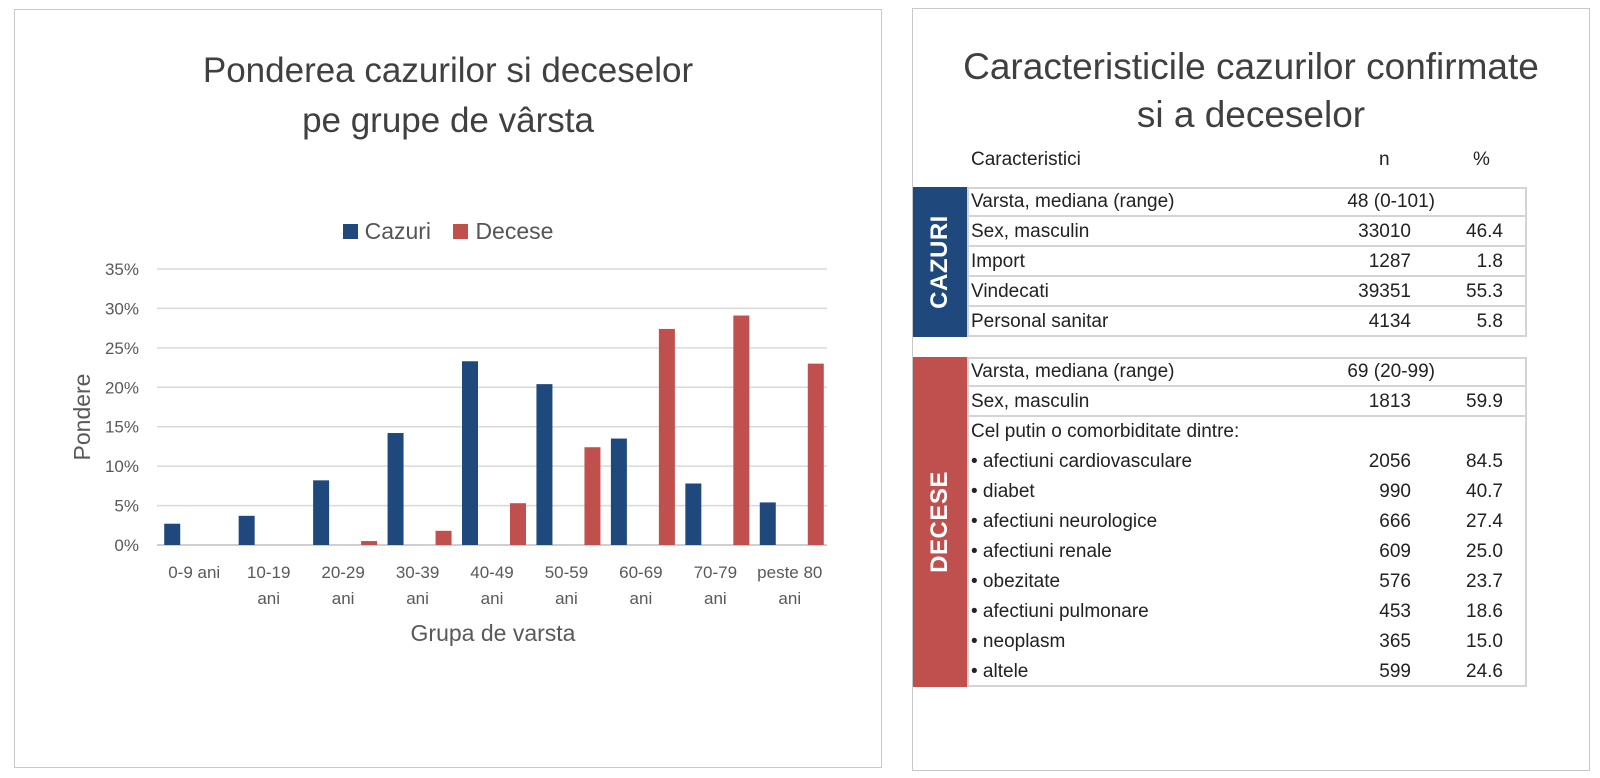 This screenshot has width=1600, height=778. Describe the element at coordinates (1389, 401) in the screenshot. I see `row-n-value: 1813` at that location.